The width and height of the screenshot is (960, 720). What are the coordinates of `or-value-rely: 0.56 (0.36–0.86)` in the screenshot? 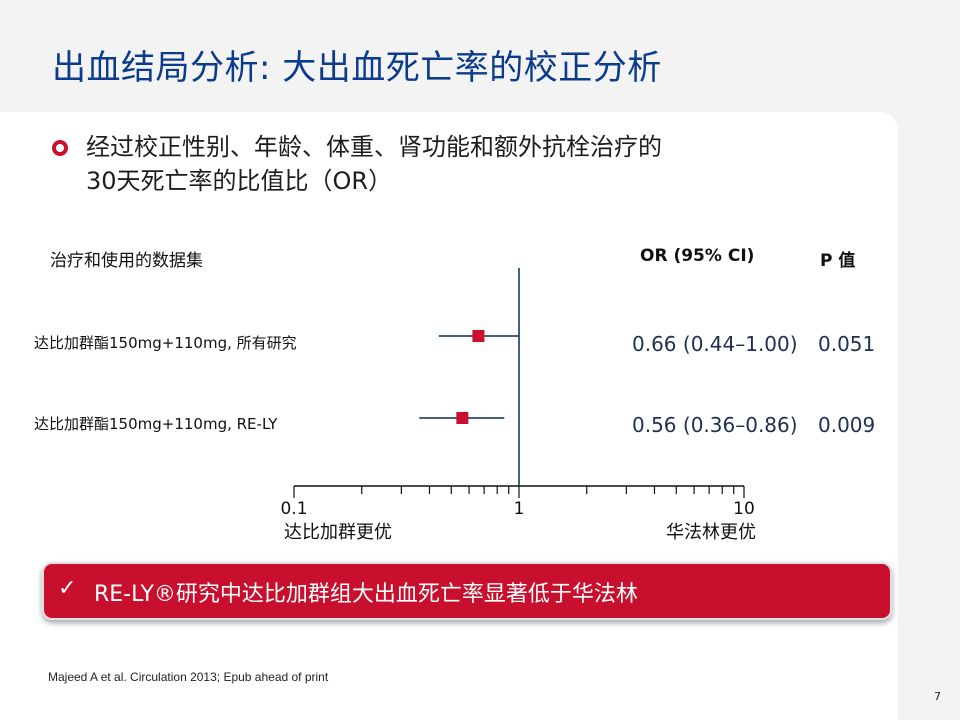 It's located at (715, 425).